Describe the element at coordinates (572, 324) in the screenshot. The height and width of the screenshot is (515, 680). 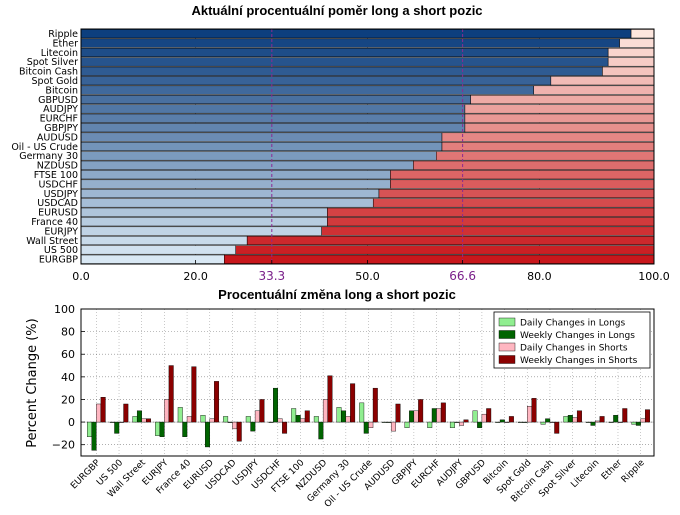
I see `legend-label: Daily Changes in Longs` at that location.